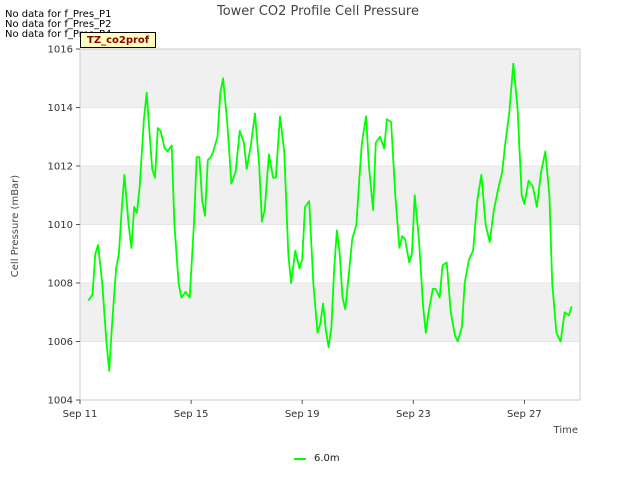  What do you see at coordinates (60, 225) in the screenshot?
I see `y-tick-label: 1010` at bounding box center [60, 225].